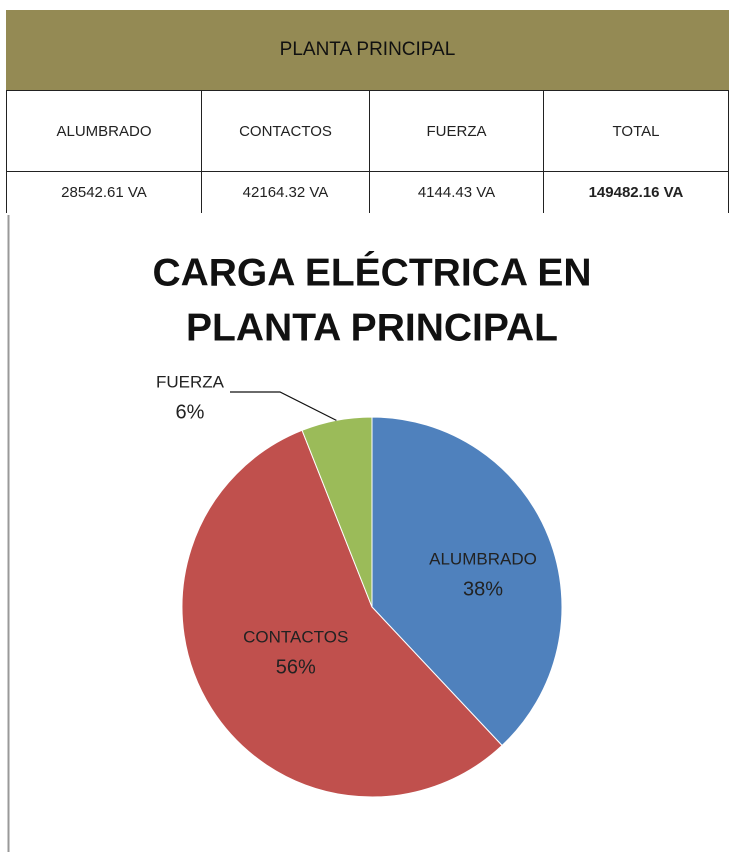  I want to click on cell: 149482.16 VA, so click(636, 192).